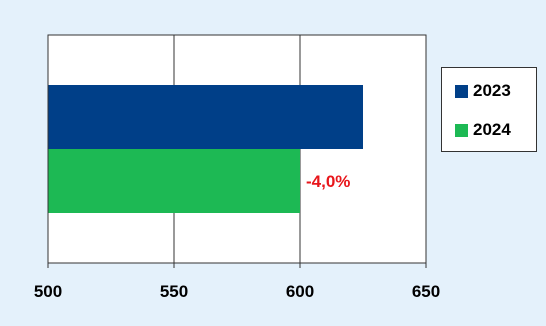  I want to click on x-axis: 500 550 600 650, so click(237, 282).